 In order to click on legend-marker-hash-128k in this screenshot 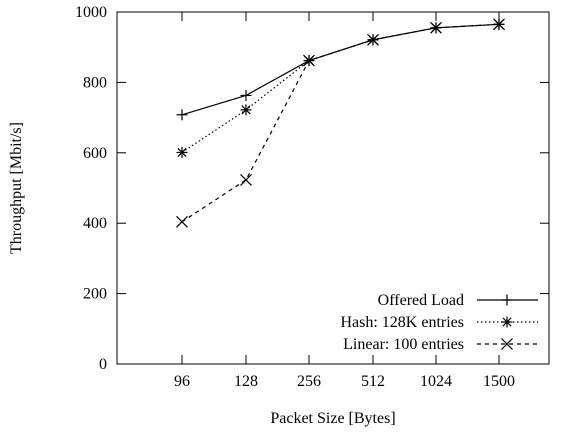, I will do `click(507, 322)`.